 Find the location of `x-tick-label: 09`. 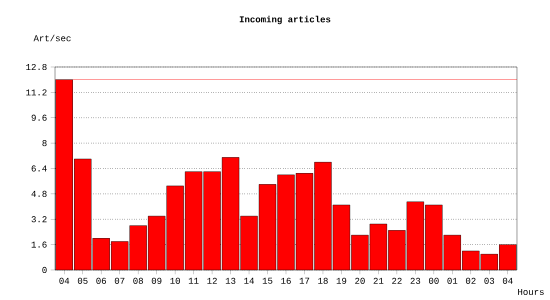

x-tick-label: 09 is located at coordinates (157, 281).